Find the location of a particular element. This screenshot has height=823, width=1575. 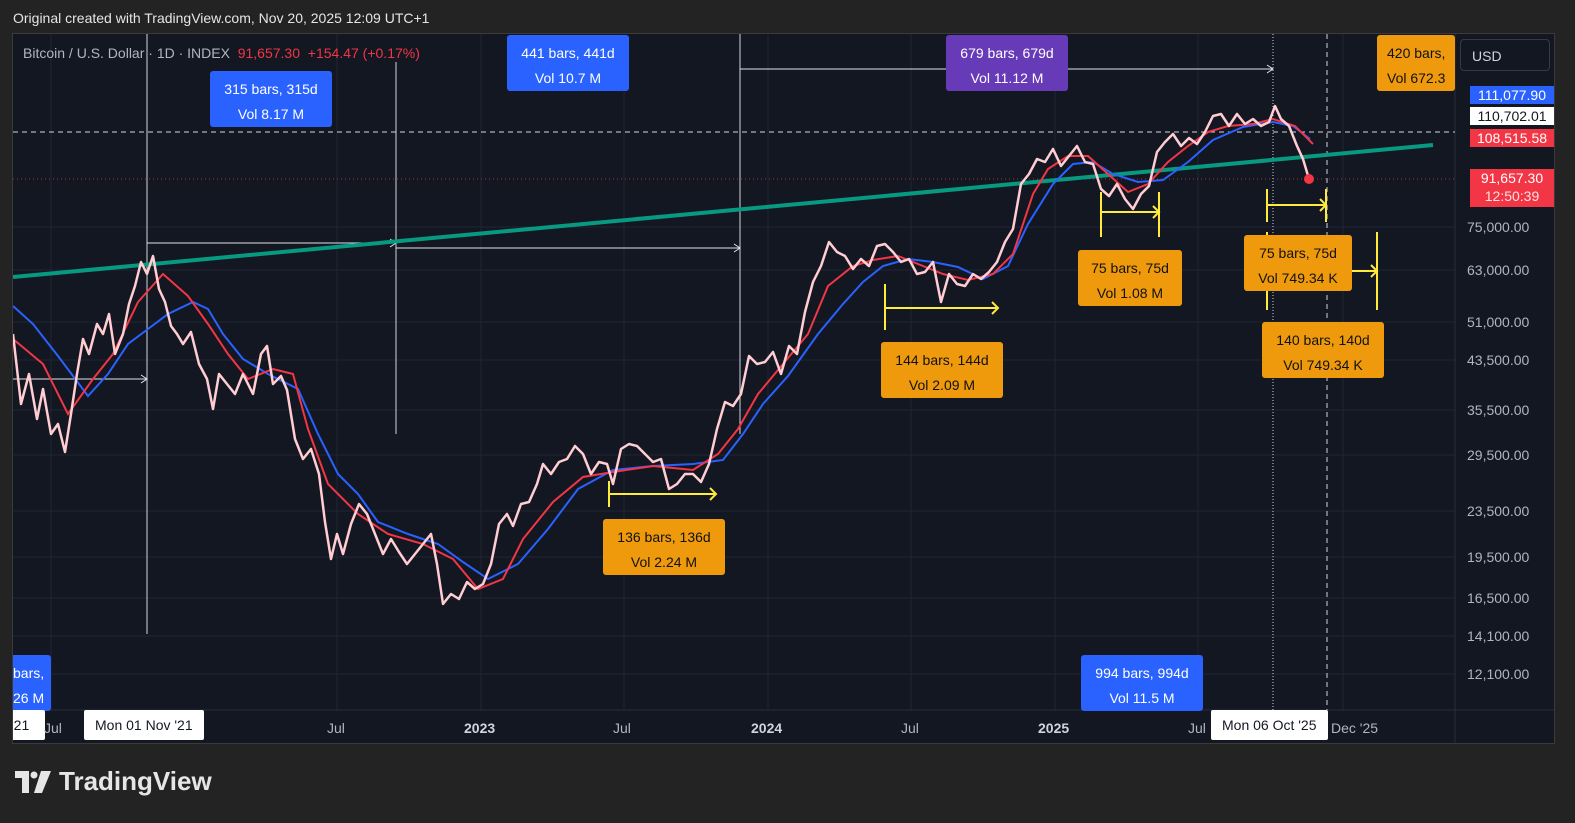

range-label-bars: 140 bars, 140d is located at coordinates (1323, 340).